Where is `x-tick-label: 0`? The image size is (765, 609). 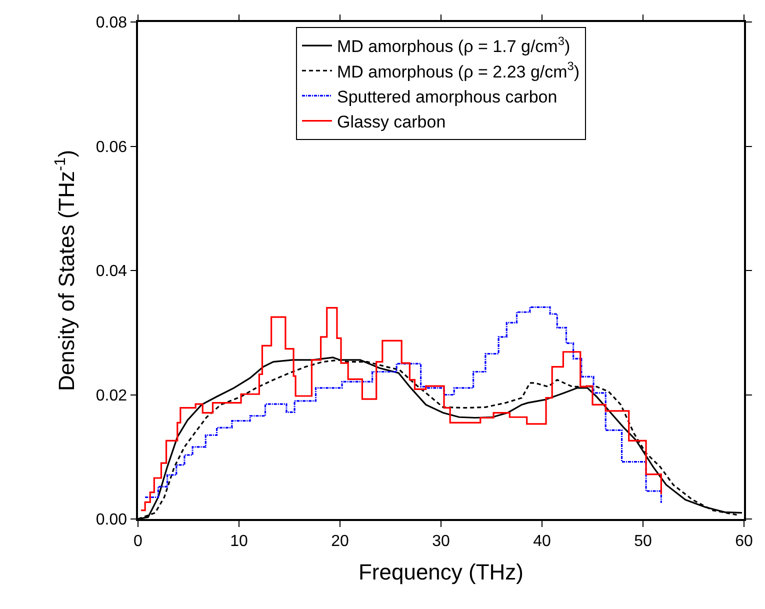
x-tick-label: 0 is located at coordinates (138, 541).